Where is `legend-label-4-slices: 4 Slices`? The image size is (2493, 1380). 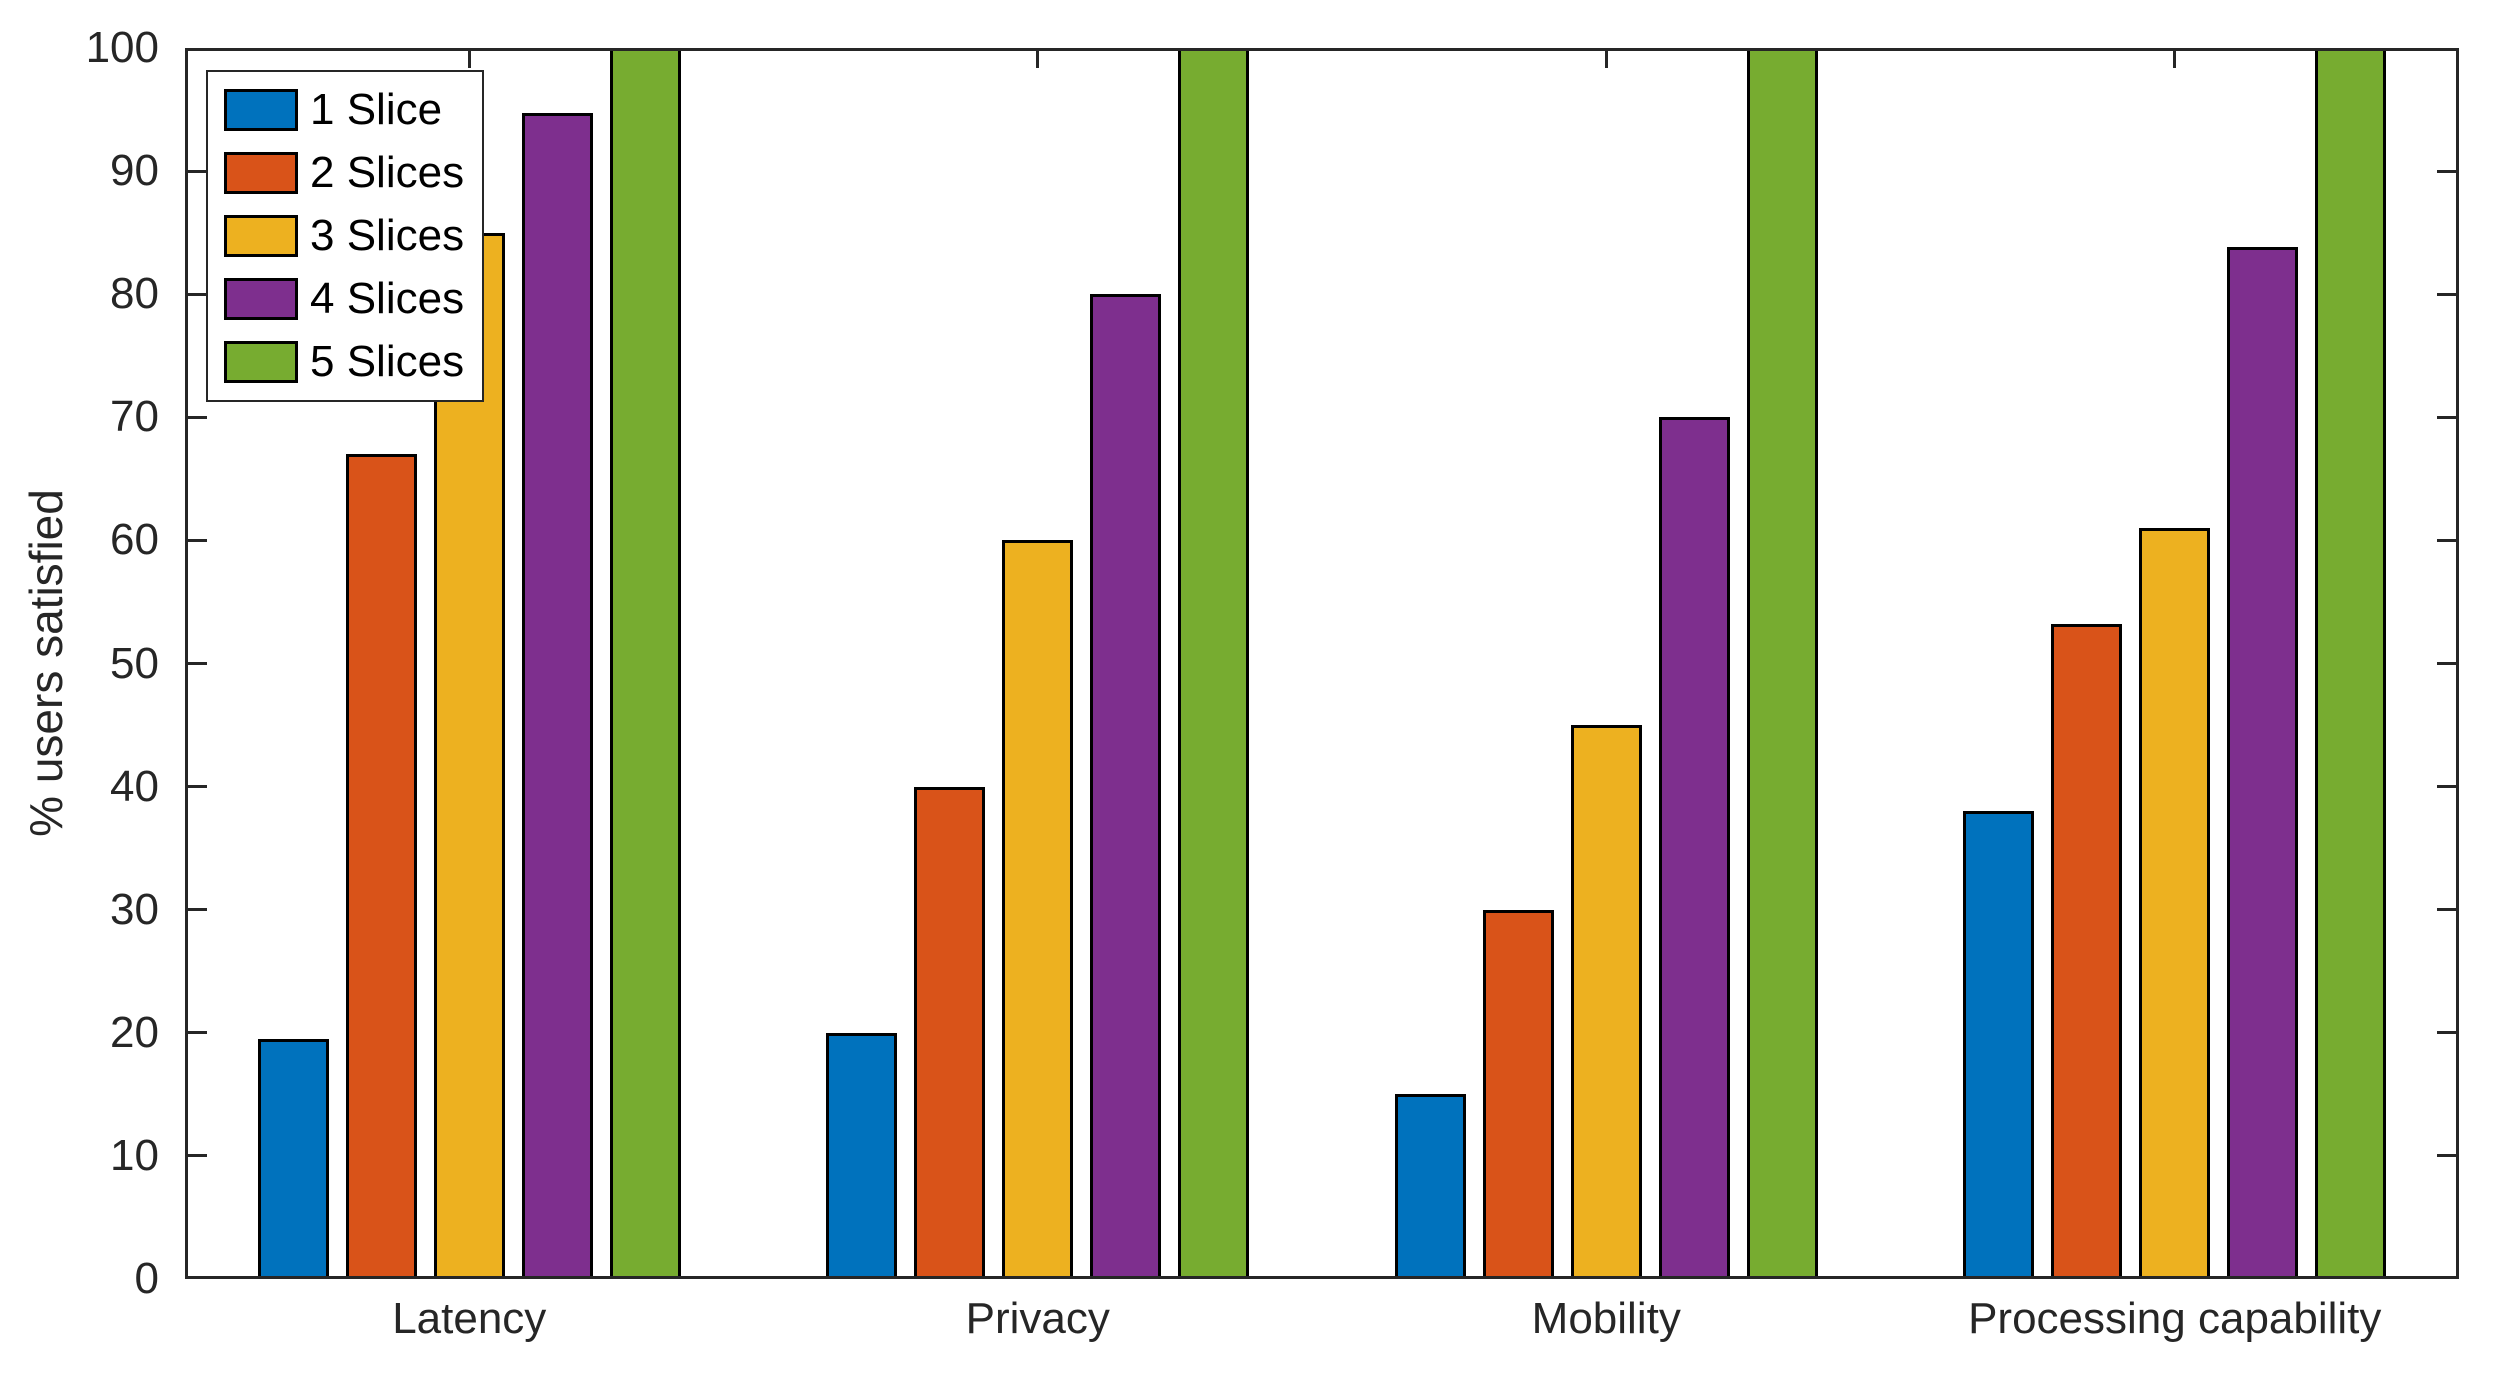 legend-label-4-slices: 4 Slices is located at coordinates (387, 298).